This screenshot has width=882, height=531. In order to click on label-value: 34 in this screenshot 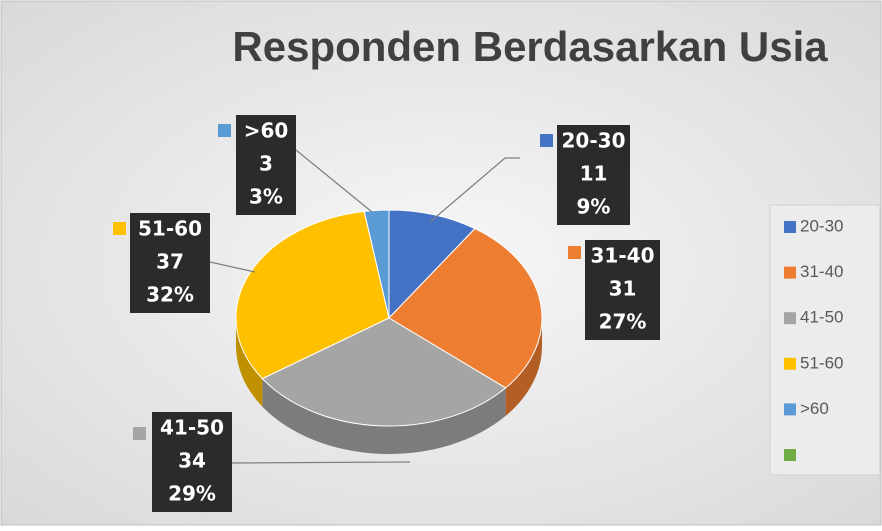, I will do `click(192, 461)`.